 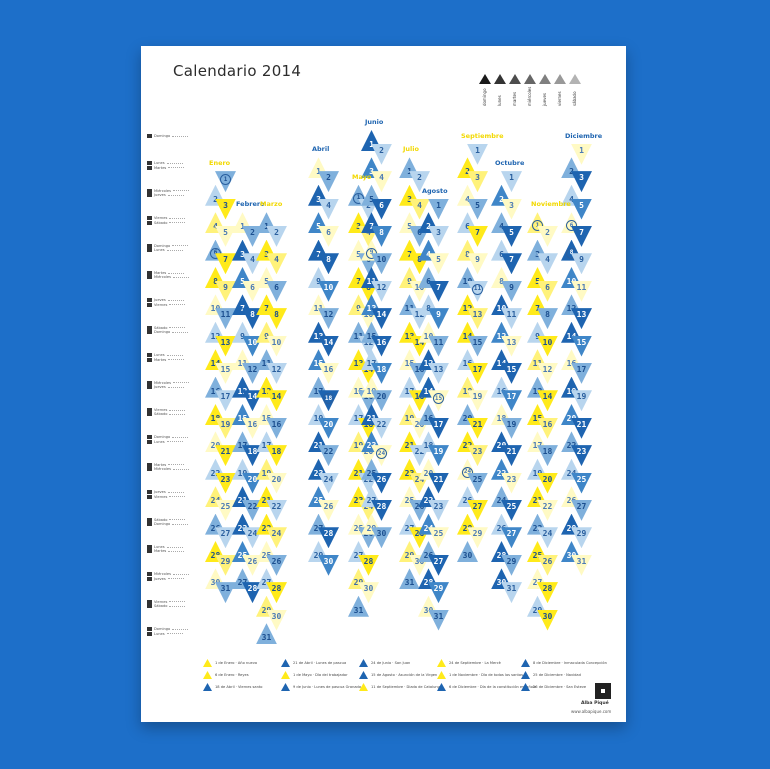 What do you see at coordinates (510, 163) in the screenshot?
I see `month-label: Octubre` at bounding box center [510, 163].